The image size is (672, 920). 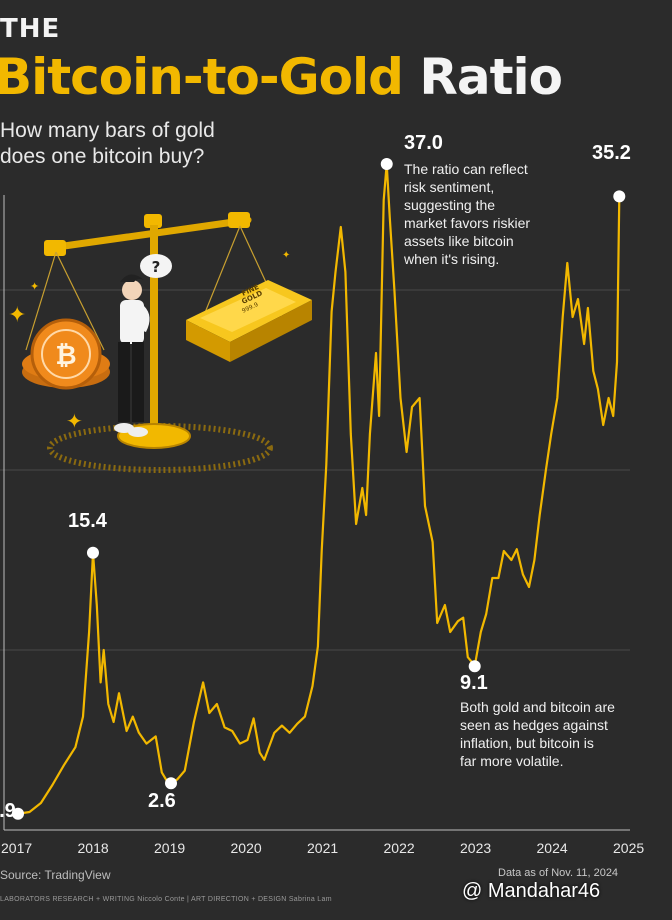 What do you see at coordinates (149, 234) in the screenshot?
I see `scale-beam` at bounding box center [149, 234].